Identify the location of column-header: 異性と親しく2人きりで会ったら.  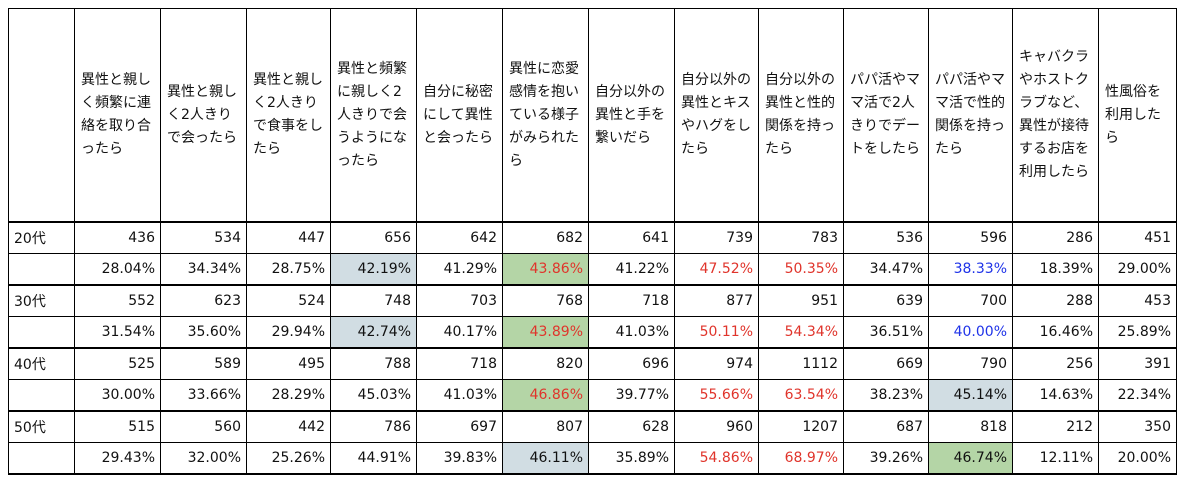
(203, 115).